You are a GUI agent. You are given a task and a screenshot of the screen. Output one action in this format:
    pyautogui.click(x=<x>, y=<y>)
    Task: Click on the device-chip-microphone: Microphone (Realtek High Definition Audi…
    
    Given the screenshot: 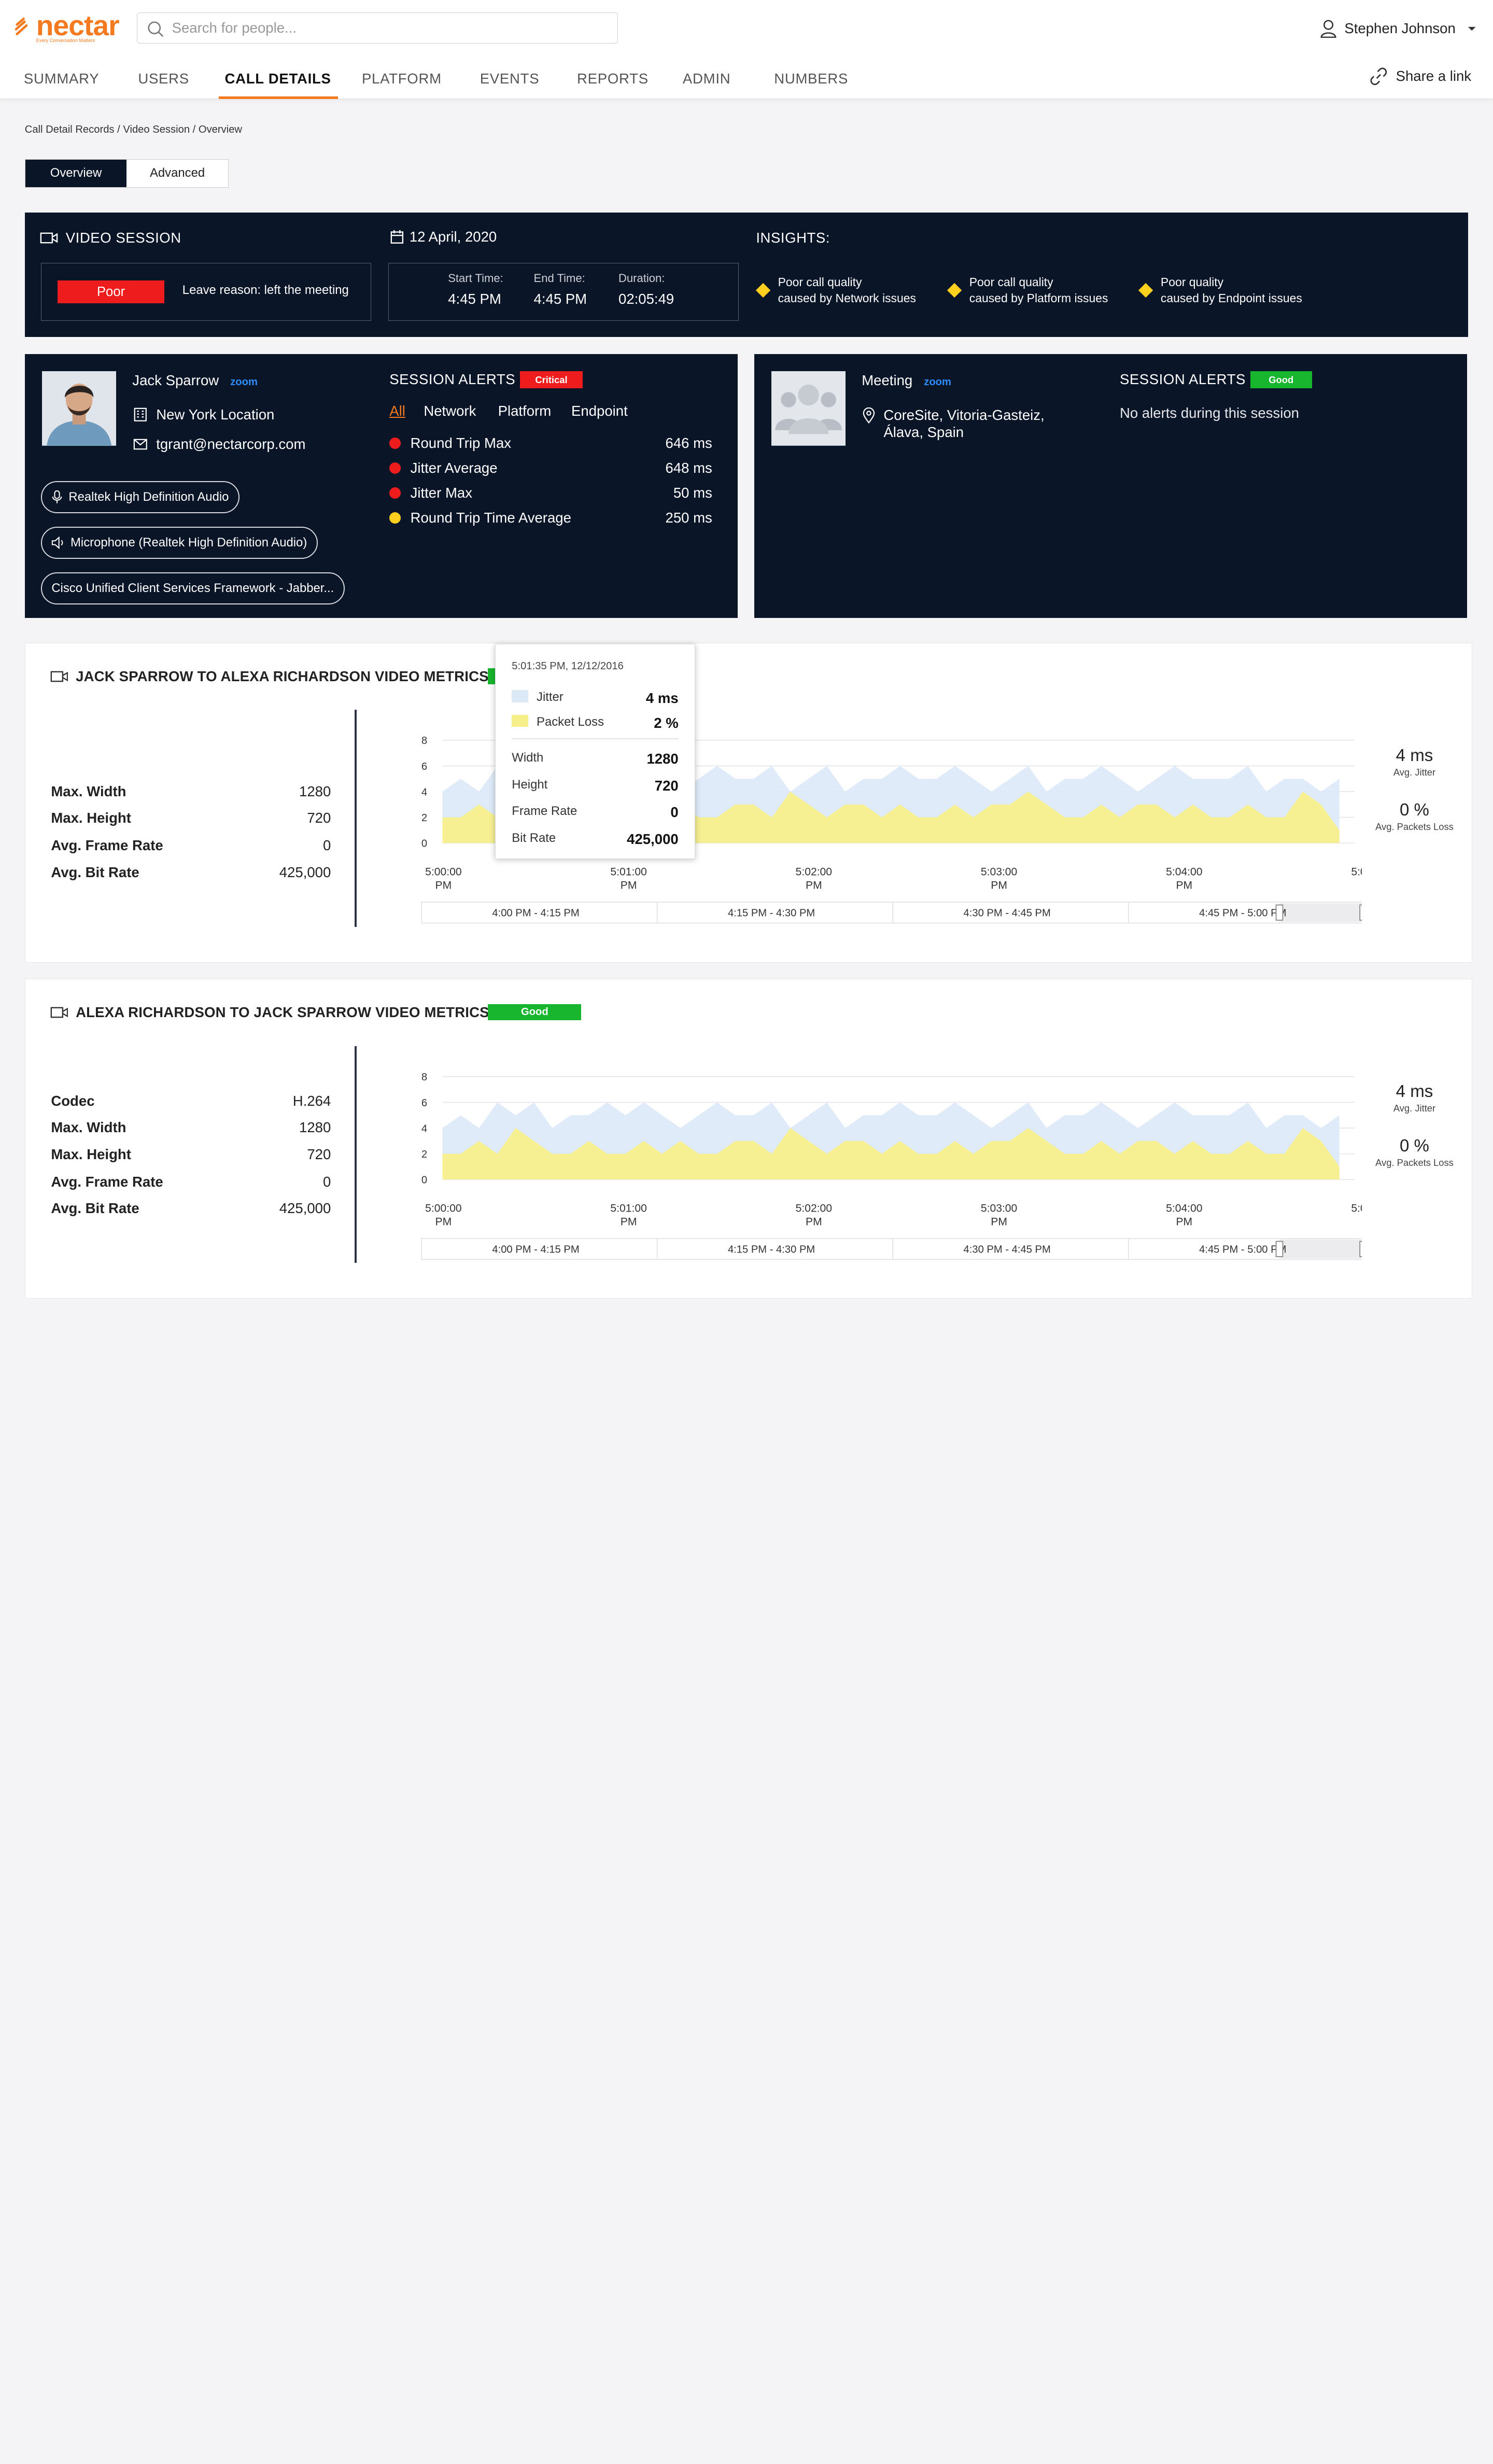 What is the action you would take?
    pyautogui.click(x=179, y=543)
    